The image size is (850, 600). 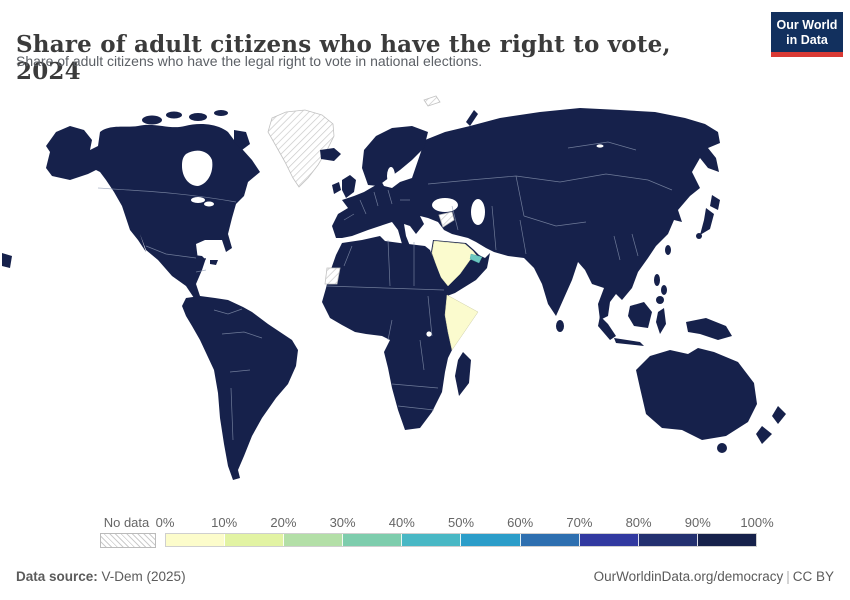 I want to click on lake-victoria, so click(x=429, y=334).